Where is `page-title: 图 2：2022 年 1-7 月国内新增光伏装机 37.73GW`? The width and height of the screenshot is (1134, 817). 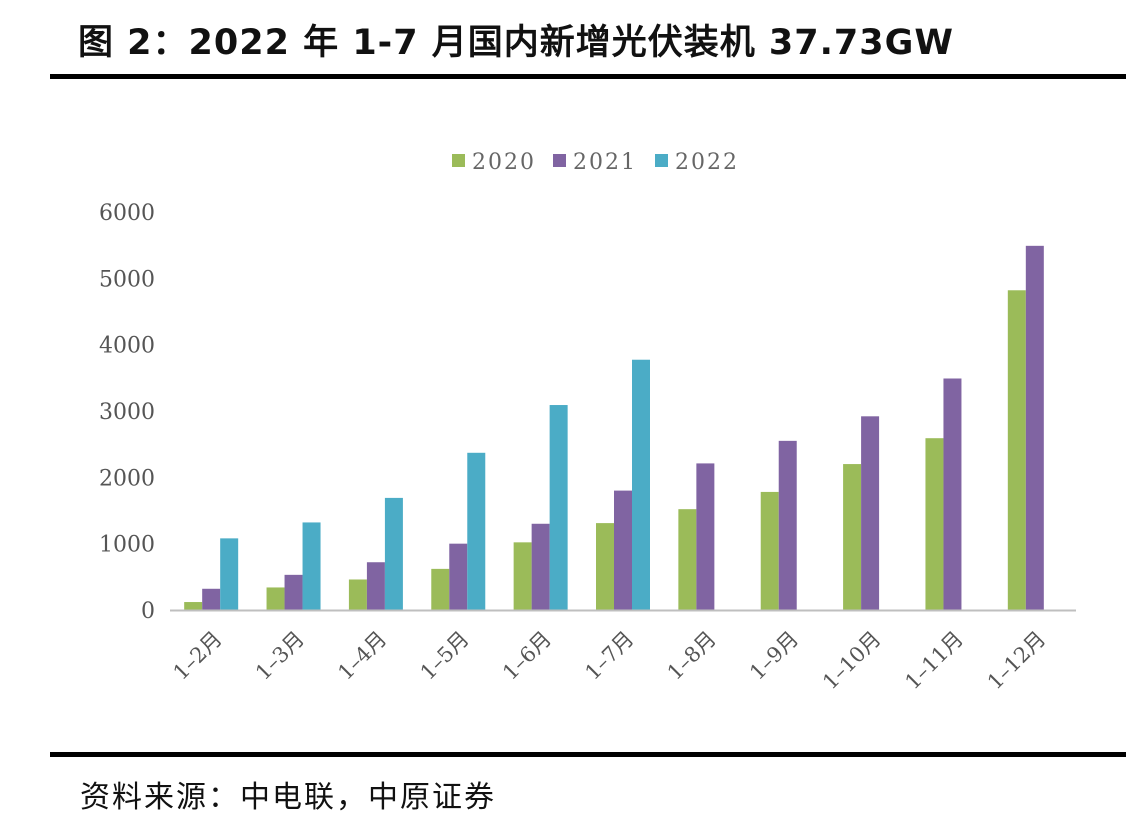
page-title: 图 2：2022 年 1-7 月国内新增光伏装机 37.73GW is located at coordinates (516, 43).